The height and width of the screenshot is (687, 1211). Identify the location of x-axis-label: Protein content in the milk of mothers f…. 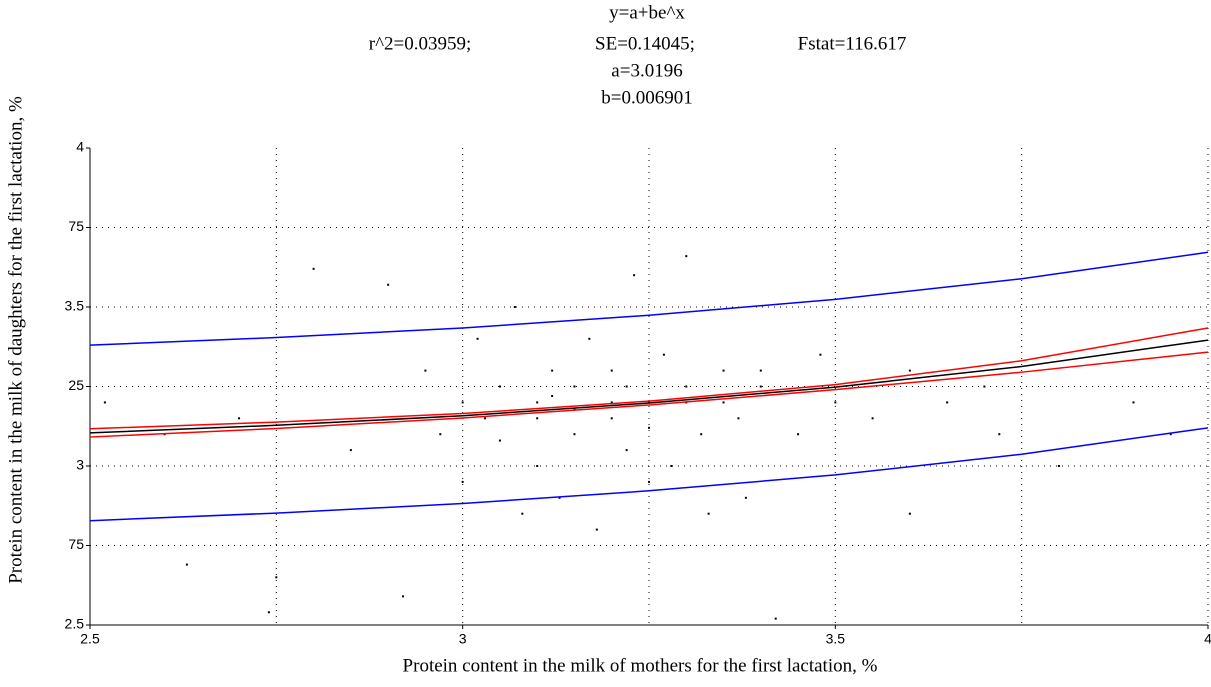
(640, 665).